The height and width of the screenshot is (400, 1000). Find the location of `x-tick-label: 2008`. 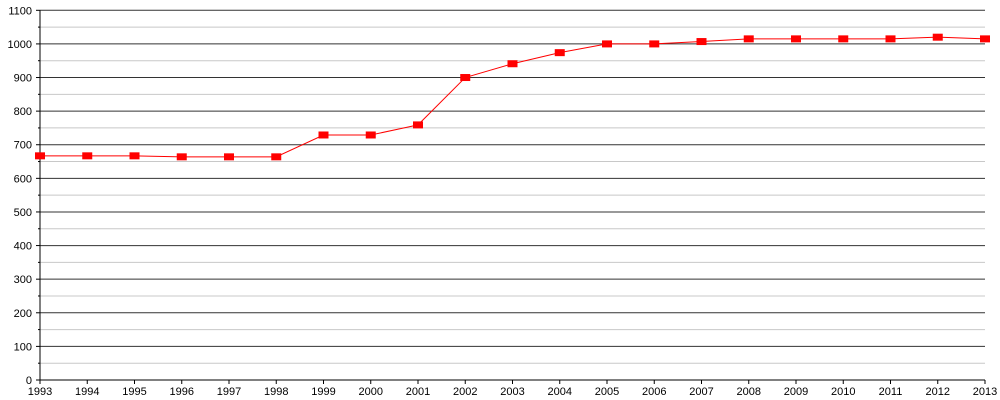

x-tick-label: 2008 is located at coordinates (749, 392).